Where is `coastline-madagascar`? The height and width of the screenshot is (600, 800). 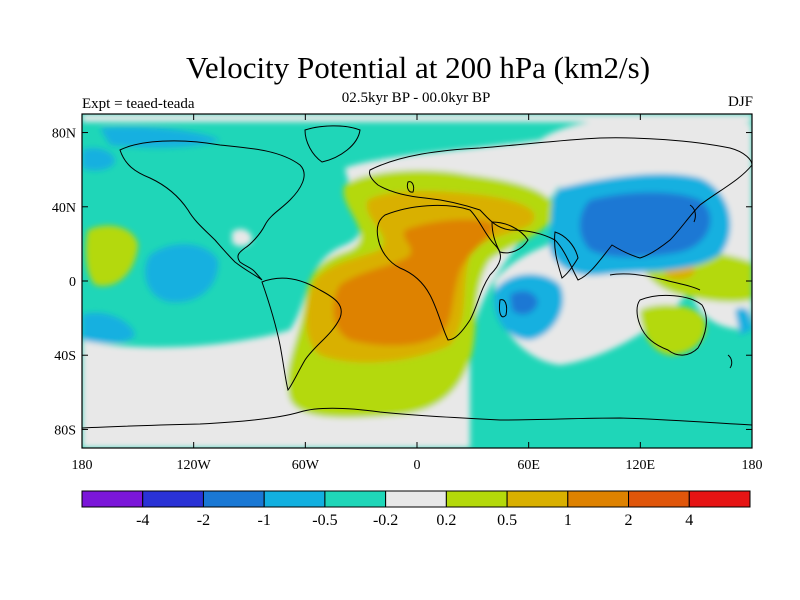 coastline-madagascar is located at coordinates (503, 308).